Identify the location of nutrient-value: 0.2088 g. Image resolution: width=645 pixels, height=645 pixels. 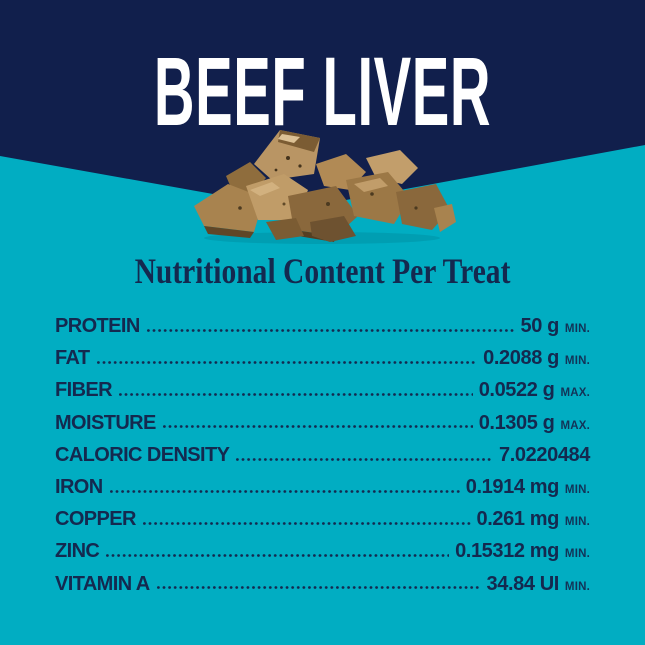
(521, 358).